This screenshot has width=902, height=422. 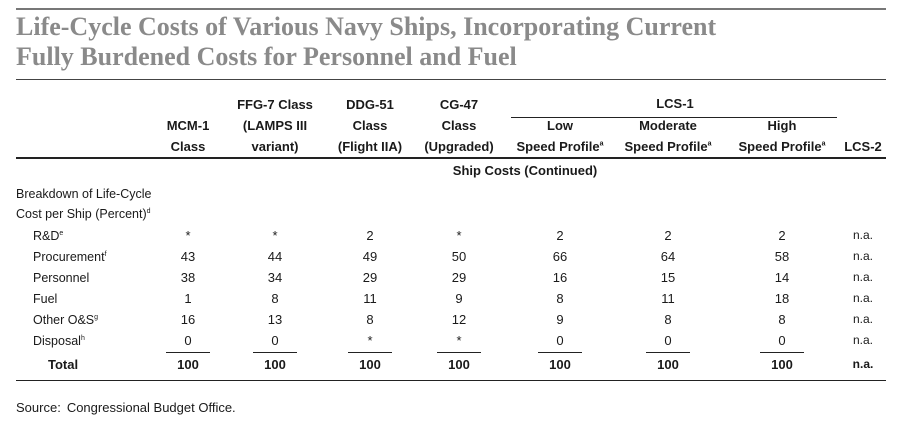 What do you see at coordinates (451, 9) in the screenshot?
I see `top-rule` at bounding box center [451, 9].